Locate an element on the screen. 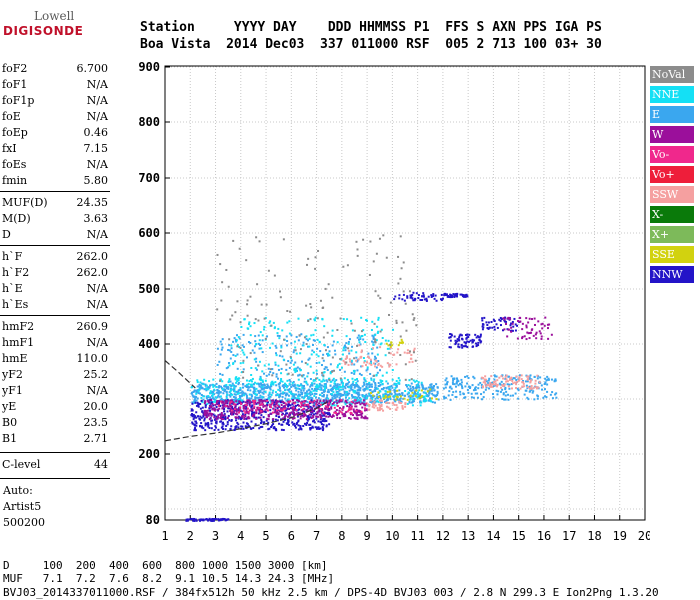  y-tick-label: 200 is located at coordinates (149, 454).